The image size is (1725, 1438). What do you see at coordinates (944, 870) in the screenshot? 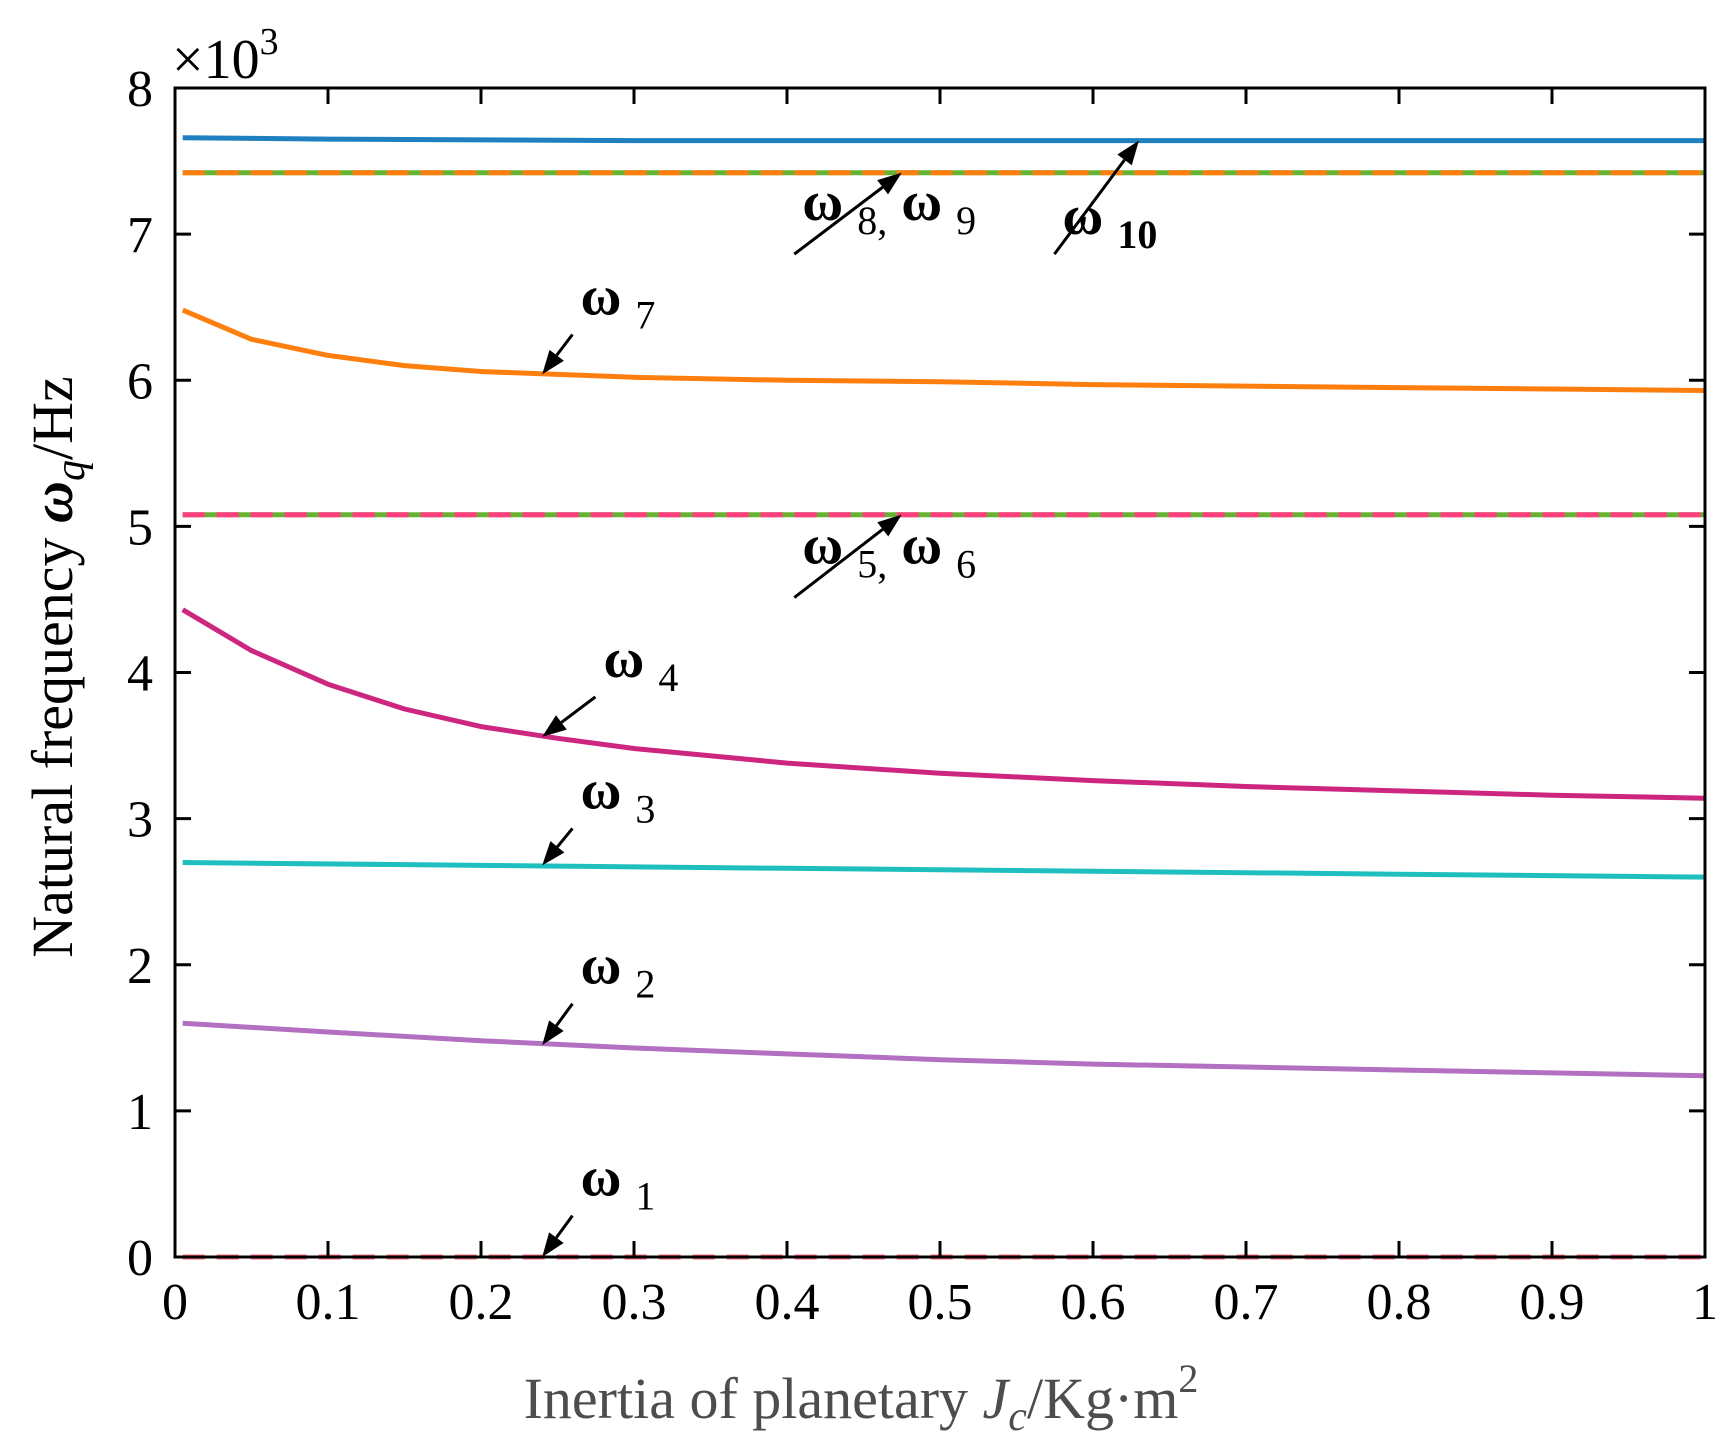
I see `series-line-ω3` at bounding box center [944, 870].